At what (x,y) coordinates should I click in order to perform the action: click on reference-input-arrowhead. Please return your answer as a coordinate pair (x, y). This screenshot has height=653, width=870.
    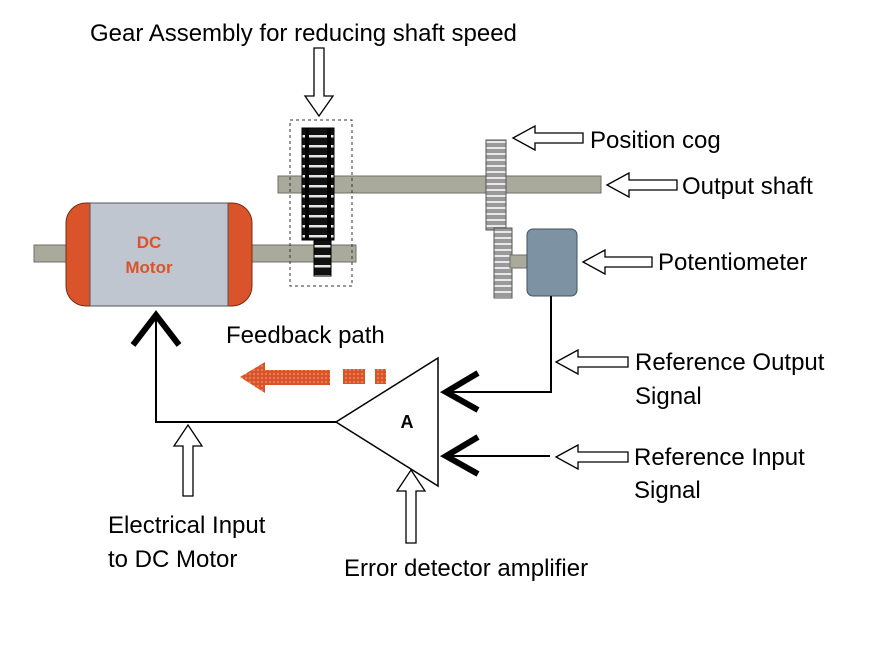
    Looking at the image, I should click on (460, 455).